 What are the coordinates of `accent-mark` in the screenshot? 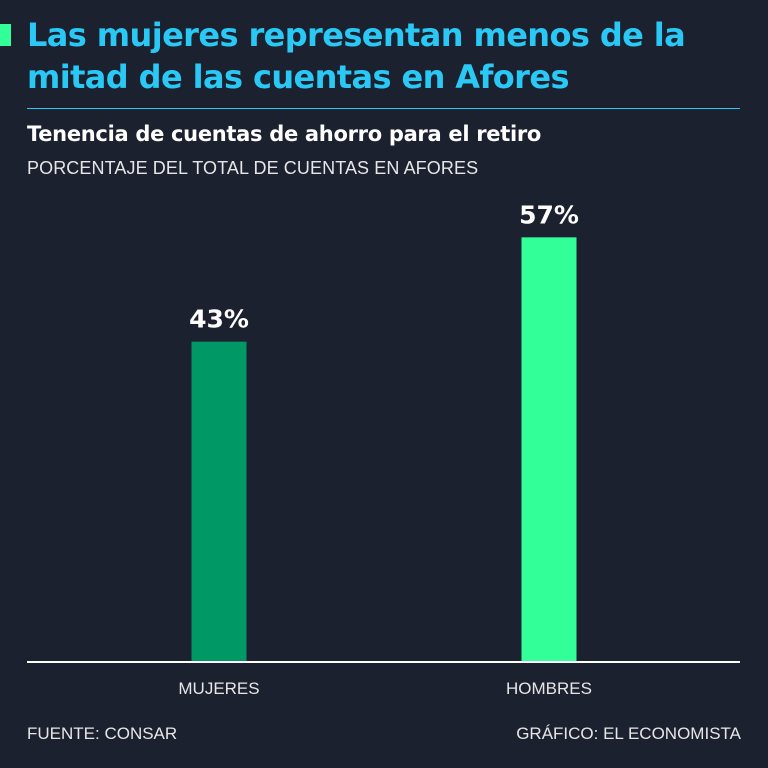 It's located at (5, 35).